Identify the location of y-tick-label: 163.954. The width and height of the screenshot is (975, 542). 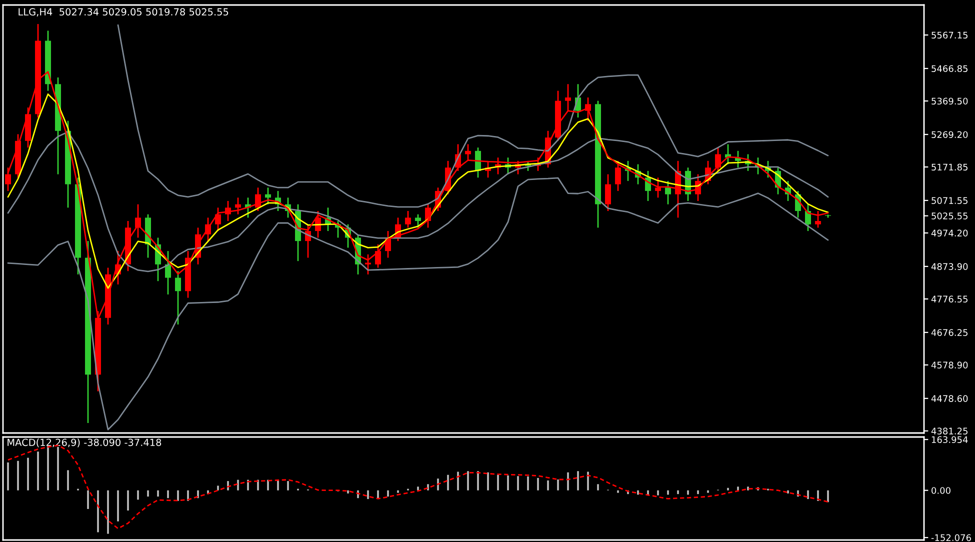
(950, 440).